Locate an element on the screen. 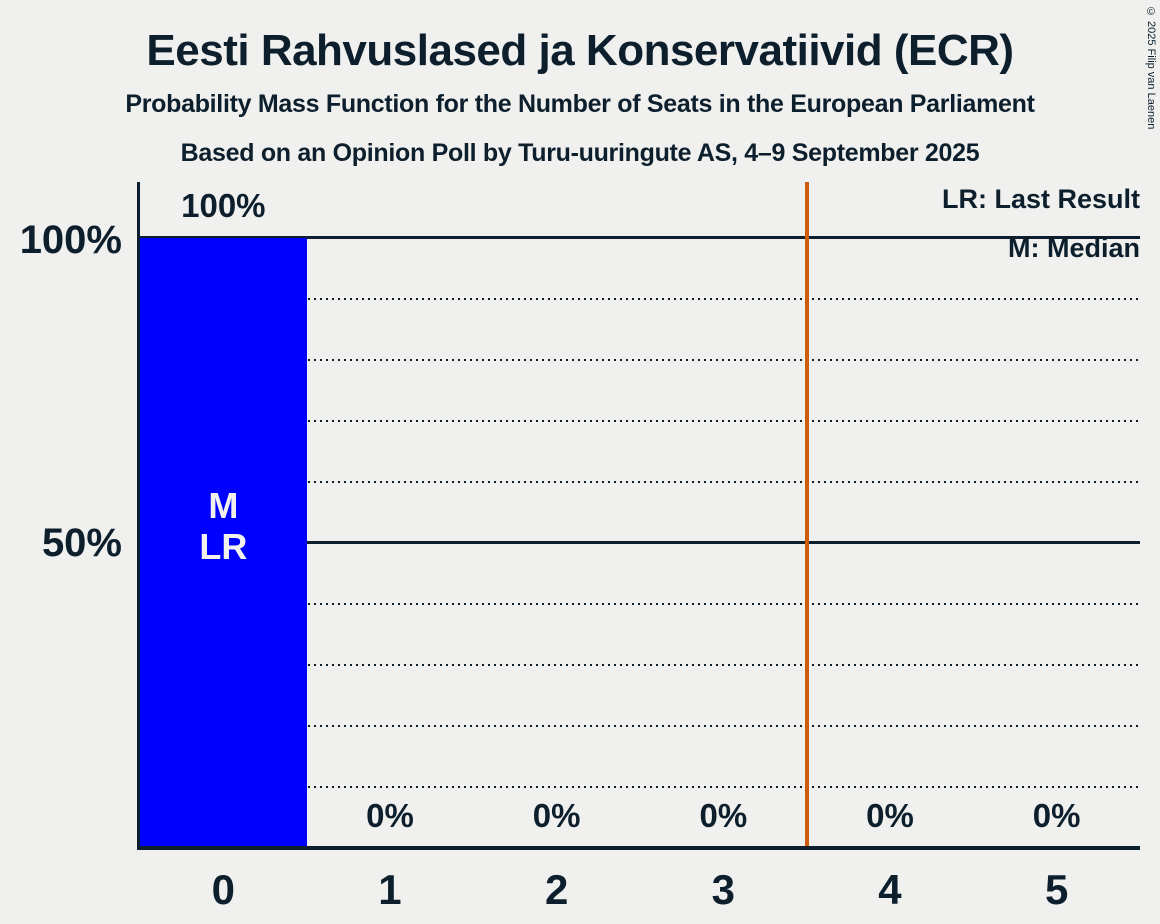  legend-median: M: Median is located at coordinates (1074, 248).